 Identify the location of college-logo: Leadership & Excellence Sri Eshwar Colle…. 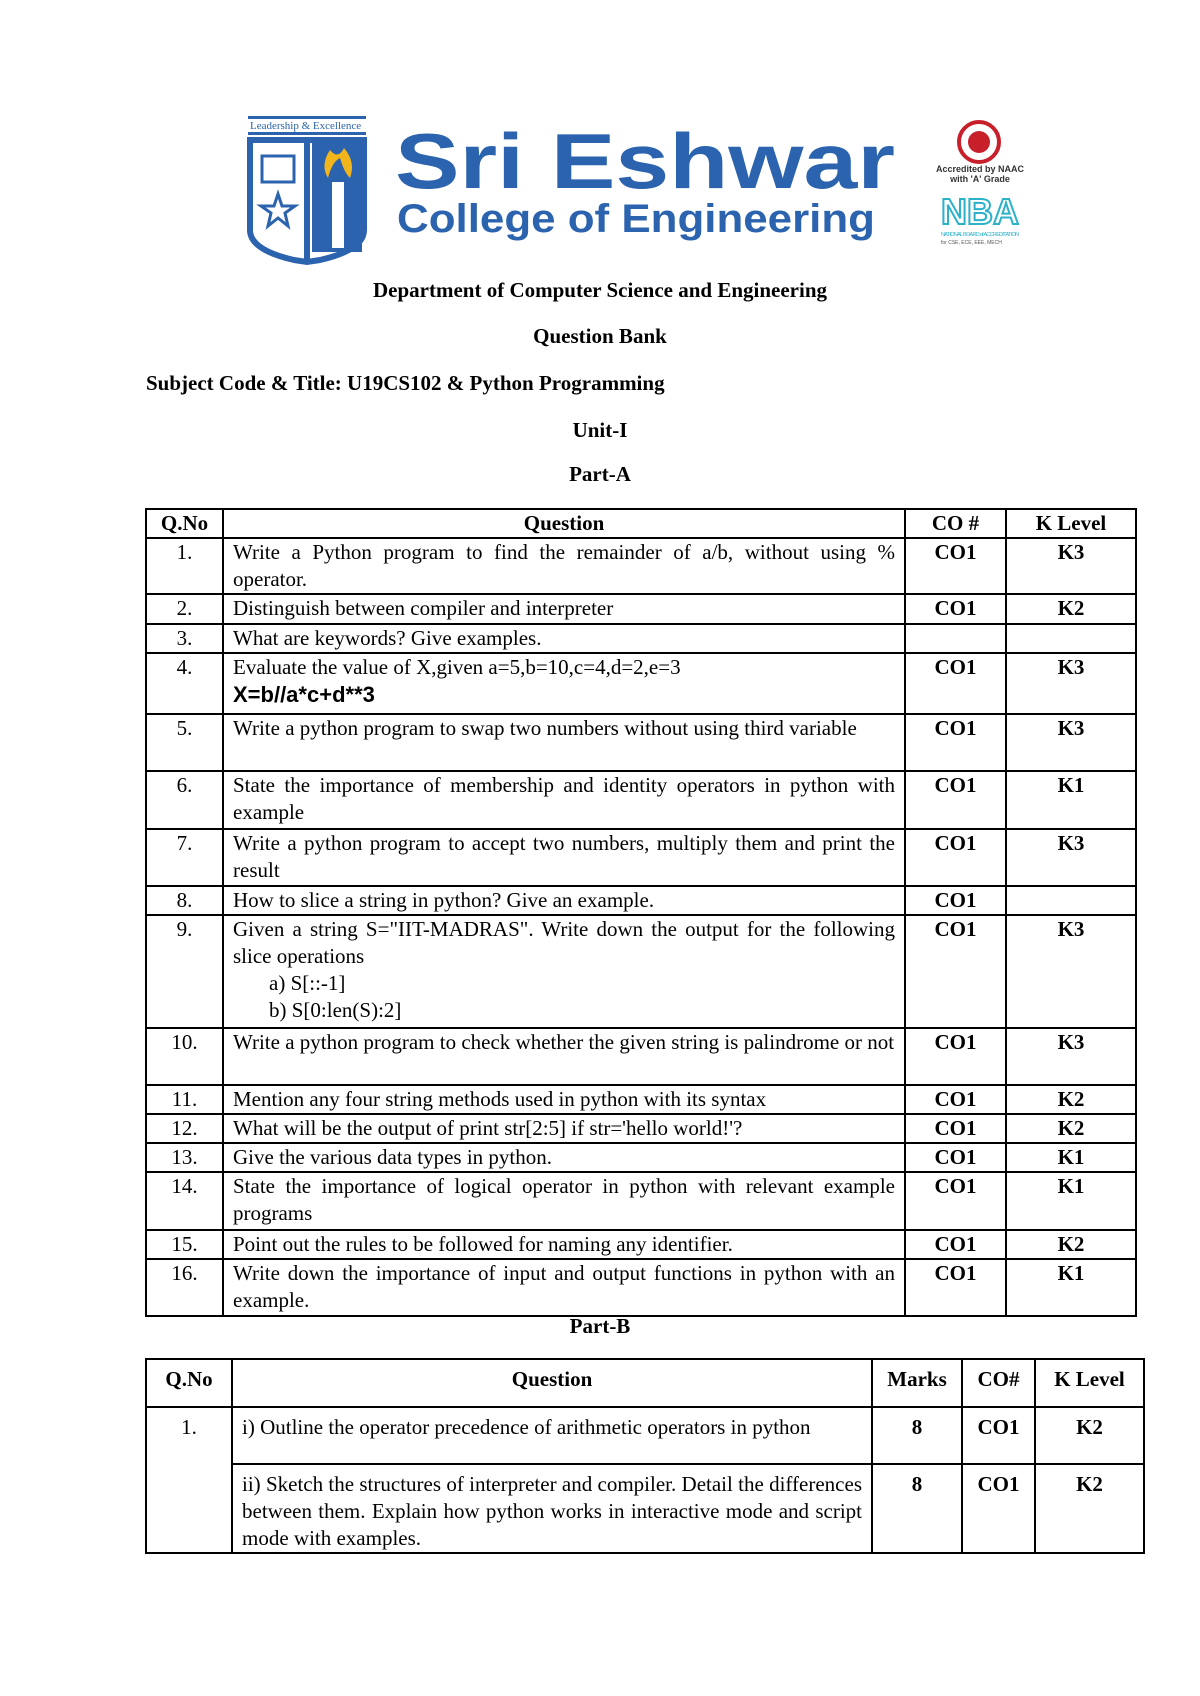
(571, 191).